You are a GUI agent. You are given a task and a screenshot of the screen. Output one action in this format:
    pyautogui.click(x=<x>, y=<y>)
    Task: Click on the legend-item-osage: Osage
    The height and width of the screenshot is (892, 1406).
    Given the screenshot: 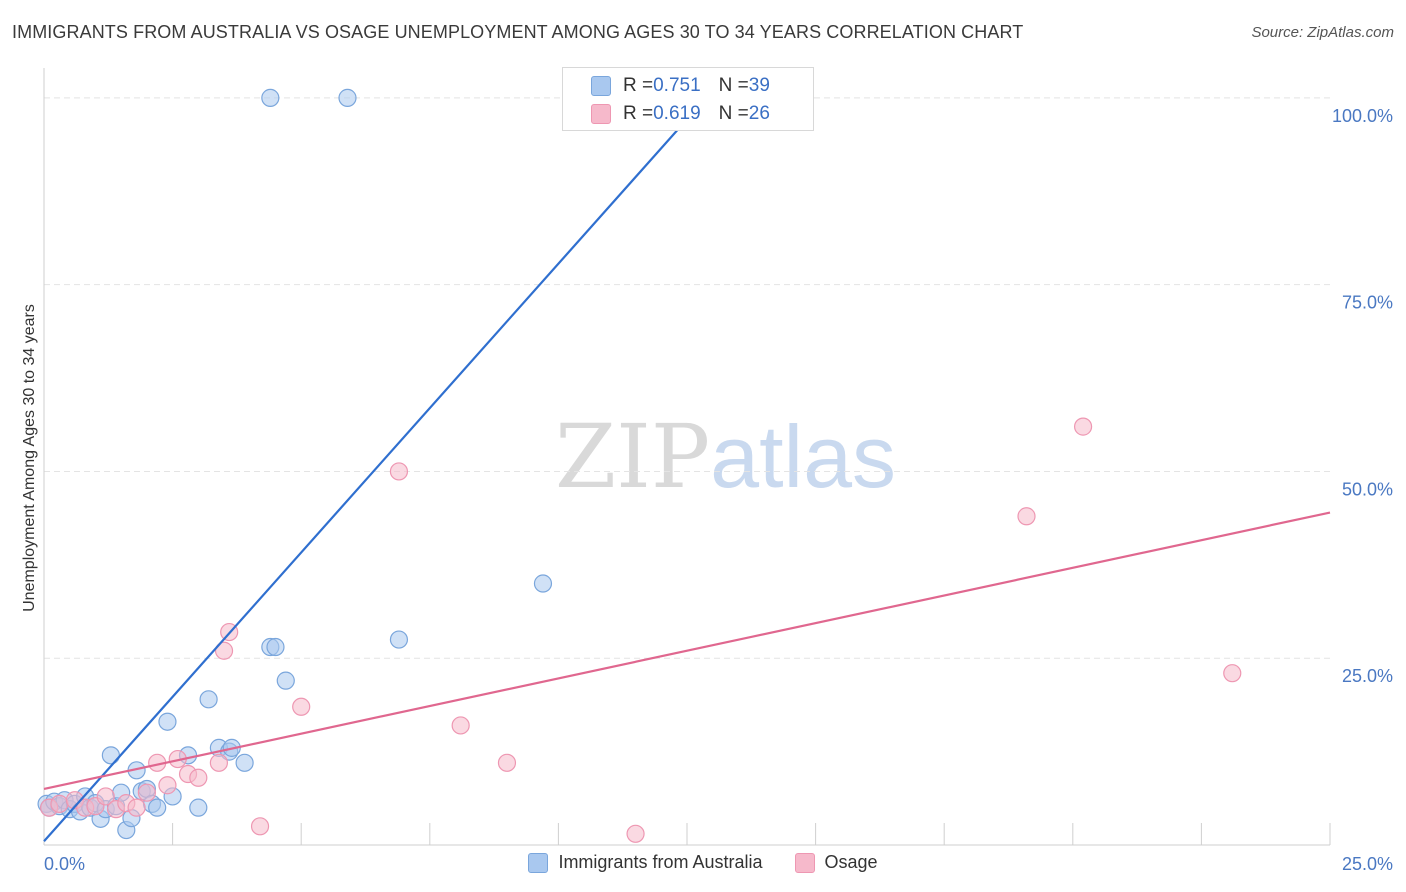 What is the action you would take?
    pyautogui.click(x=836, y=862)
    